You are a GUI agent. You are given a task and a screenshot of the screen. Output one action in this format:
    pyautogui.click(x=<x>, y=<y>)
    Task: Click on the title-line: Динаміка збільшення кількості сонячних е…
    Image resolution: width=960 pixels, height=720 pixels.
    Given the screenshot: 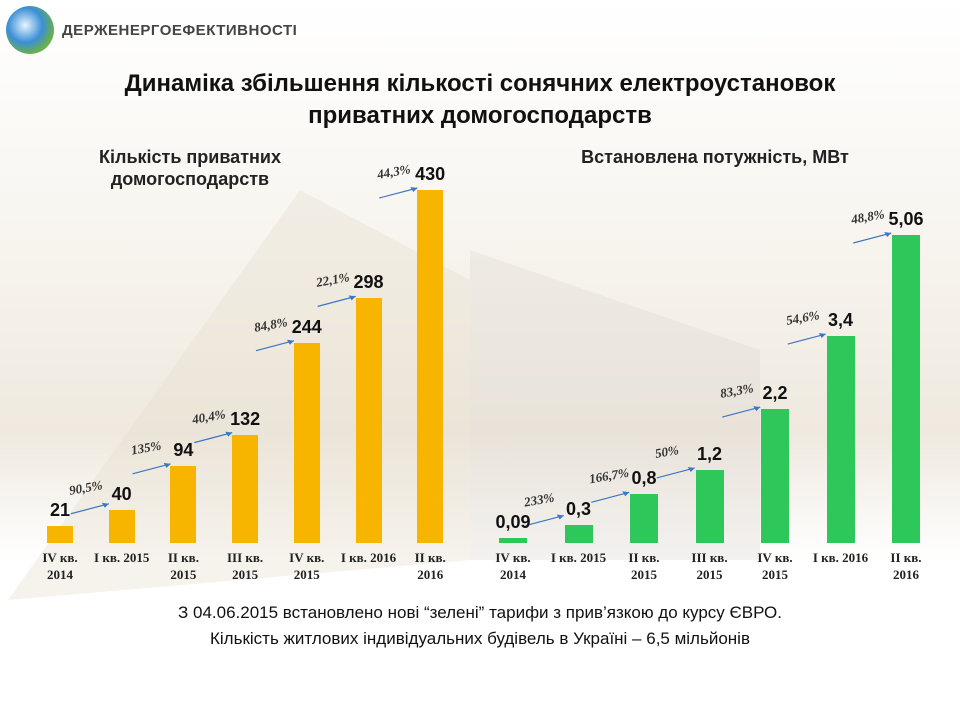 What is the action you would take?
    pyautogui.click(x=480, y=83)
    